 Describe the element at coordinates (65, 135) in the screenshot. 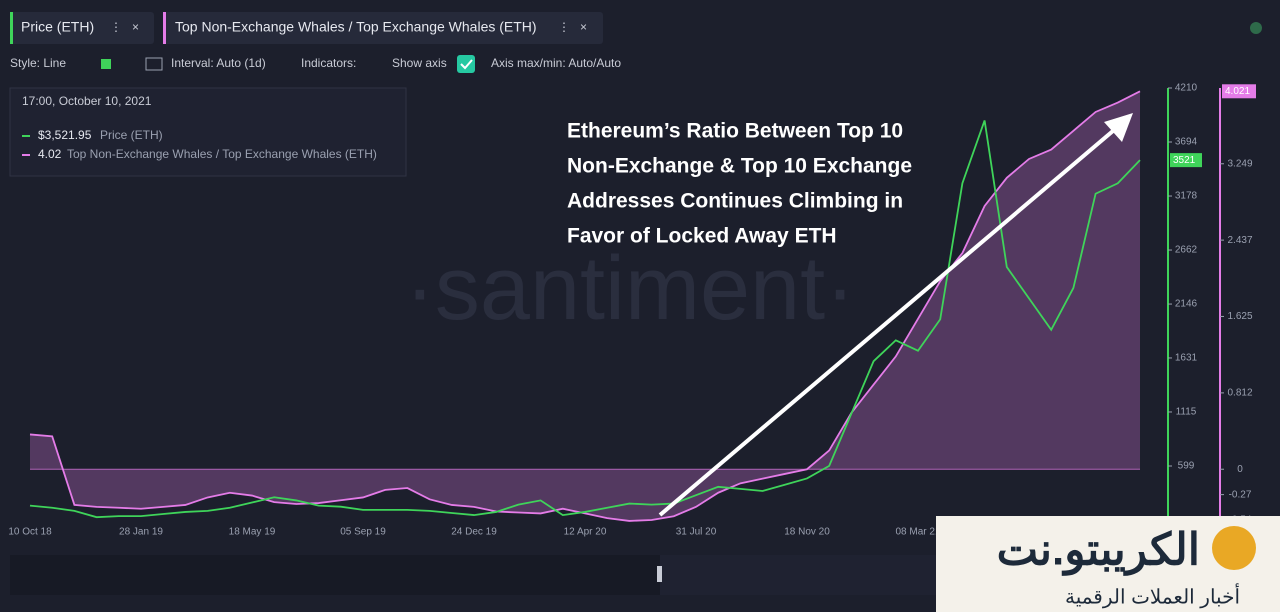

I see `tooltip-value: $3,521.95` at that location.